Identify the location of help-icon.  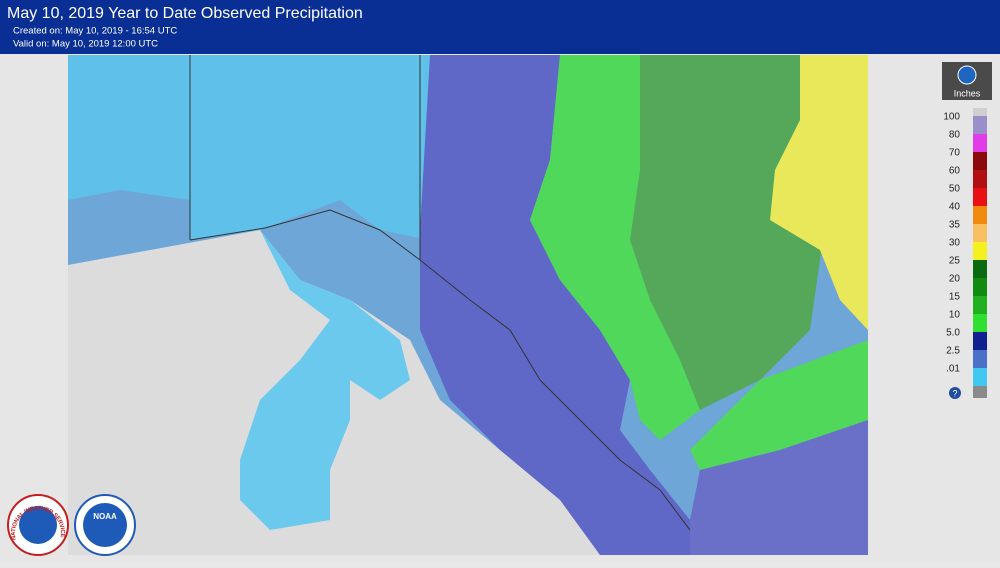
(955, 393).